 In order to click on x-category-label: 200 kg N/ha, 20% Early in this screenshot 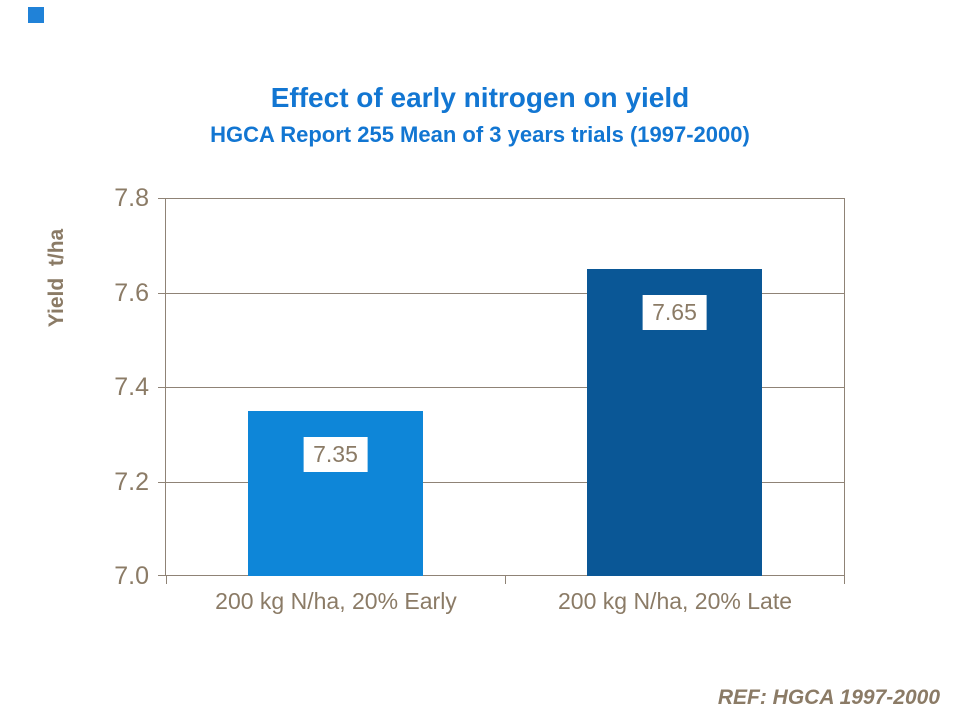, I will do `click(336, 601)`.